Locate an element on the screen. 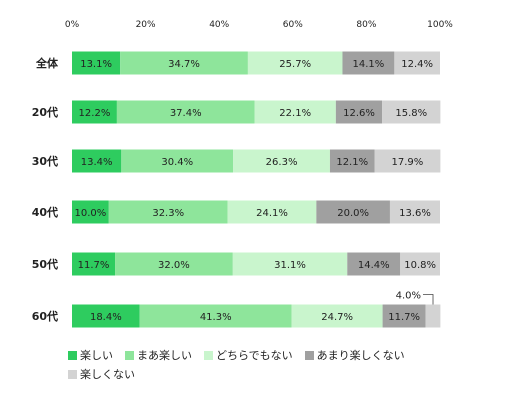 This screenshot has width=512, height=409. x-tick-label: 60% is located at coordinates (293, 25).